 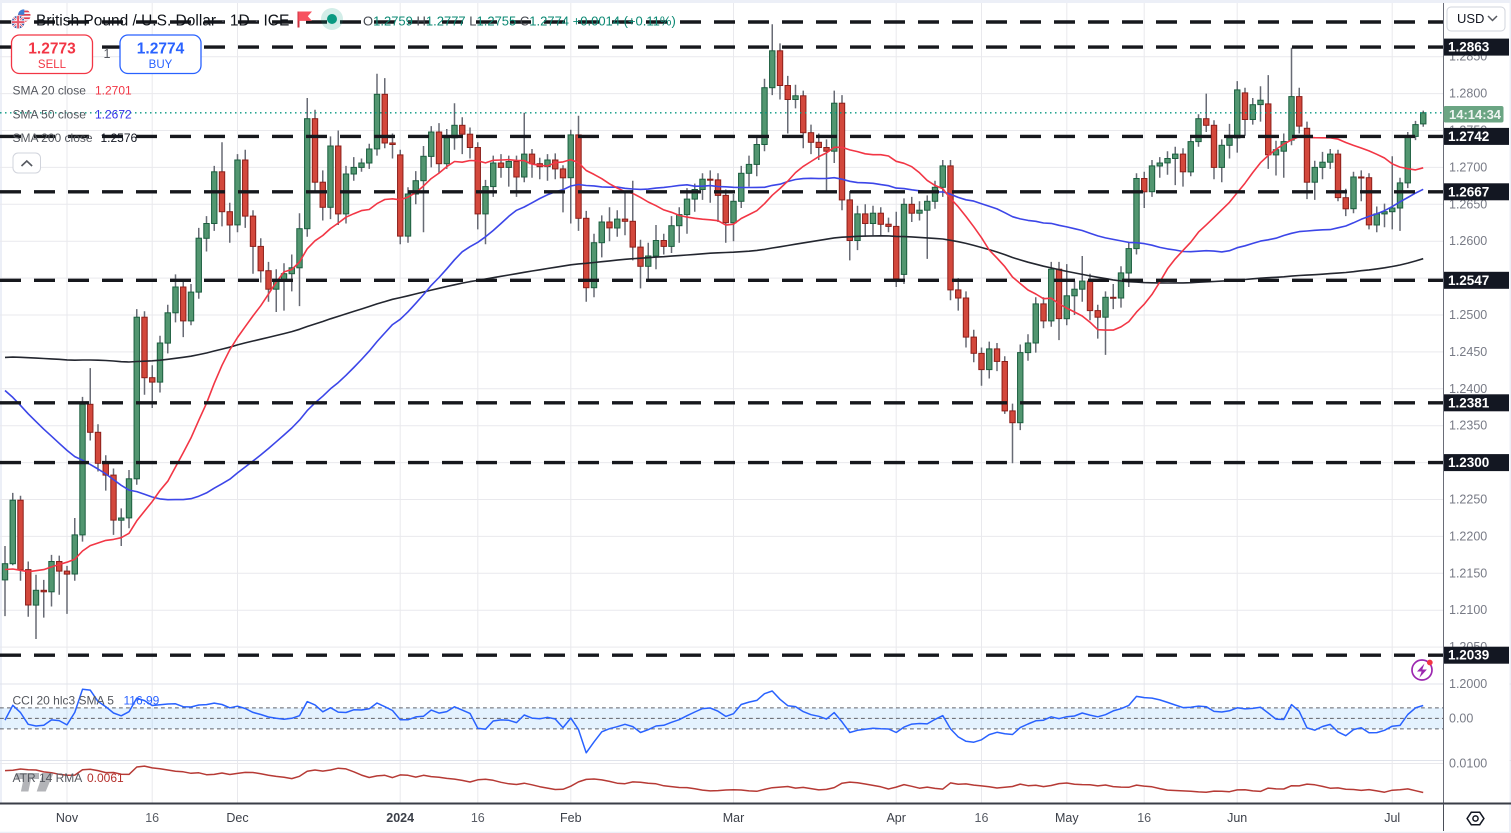 What do you see at coordinates (1468, 241) in the screenshot?
I see `svg-text: 1.2600` at bounding box center [1468, 241].